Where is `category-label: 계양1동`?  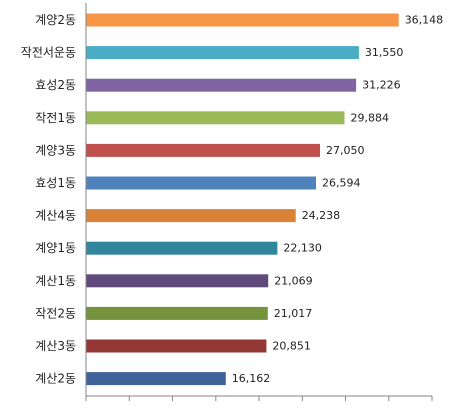 category-label: 계양1동 is located at coordinates (55, 248).